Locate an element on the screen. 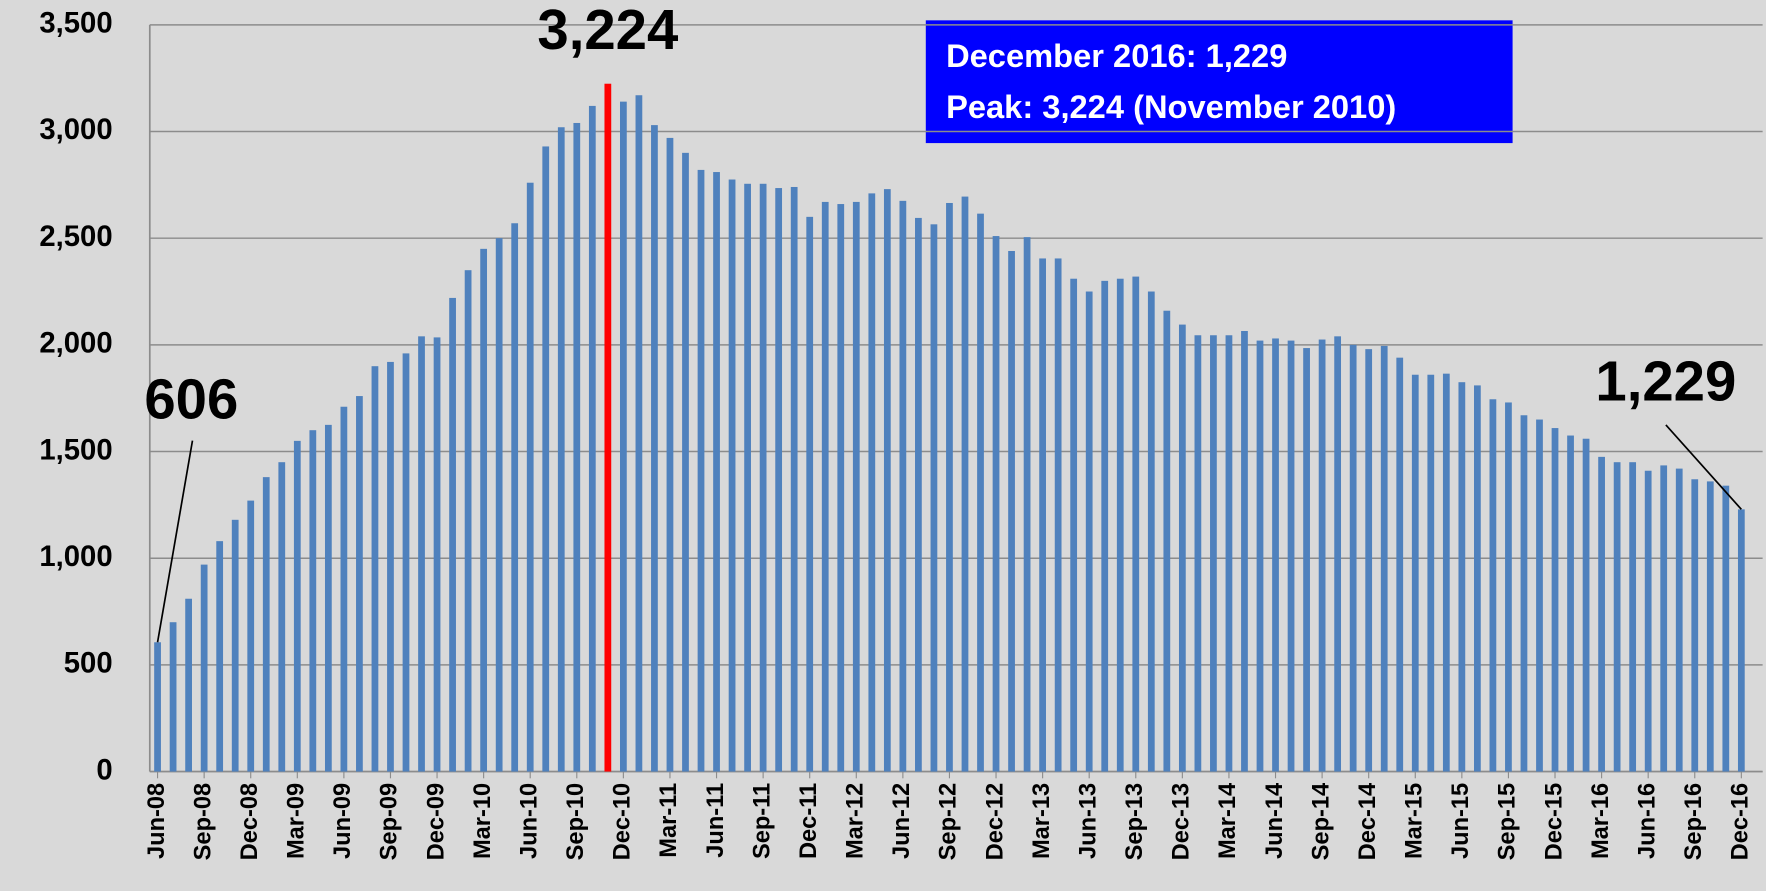 The height and width of the screenshot is (891, 1766). x-tick-label: Mar-09 is located at coordinates (297, 821).